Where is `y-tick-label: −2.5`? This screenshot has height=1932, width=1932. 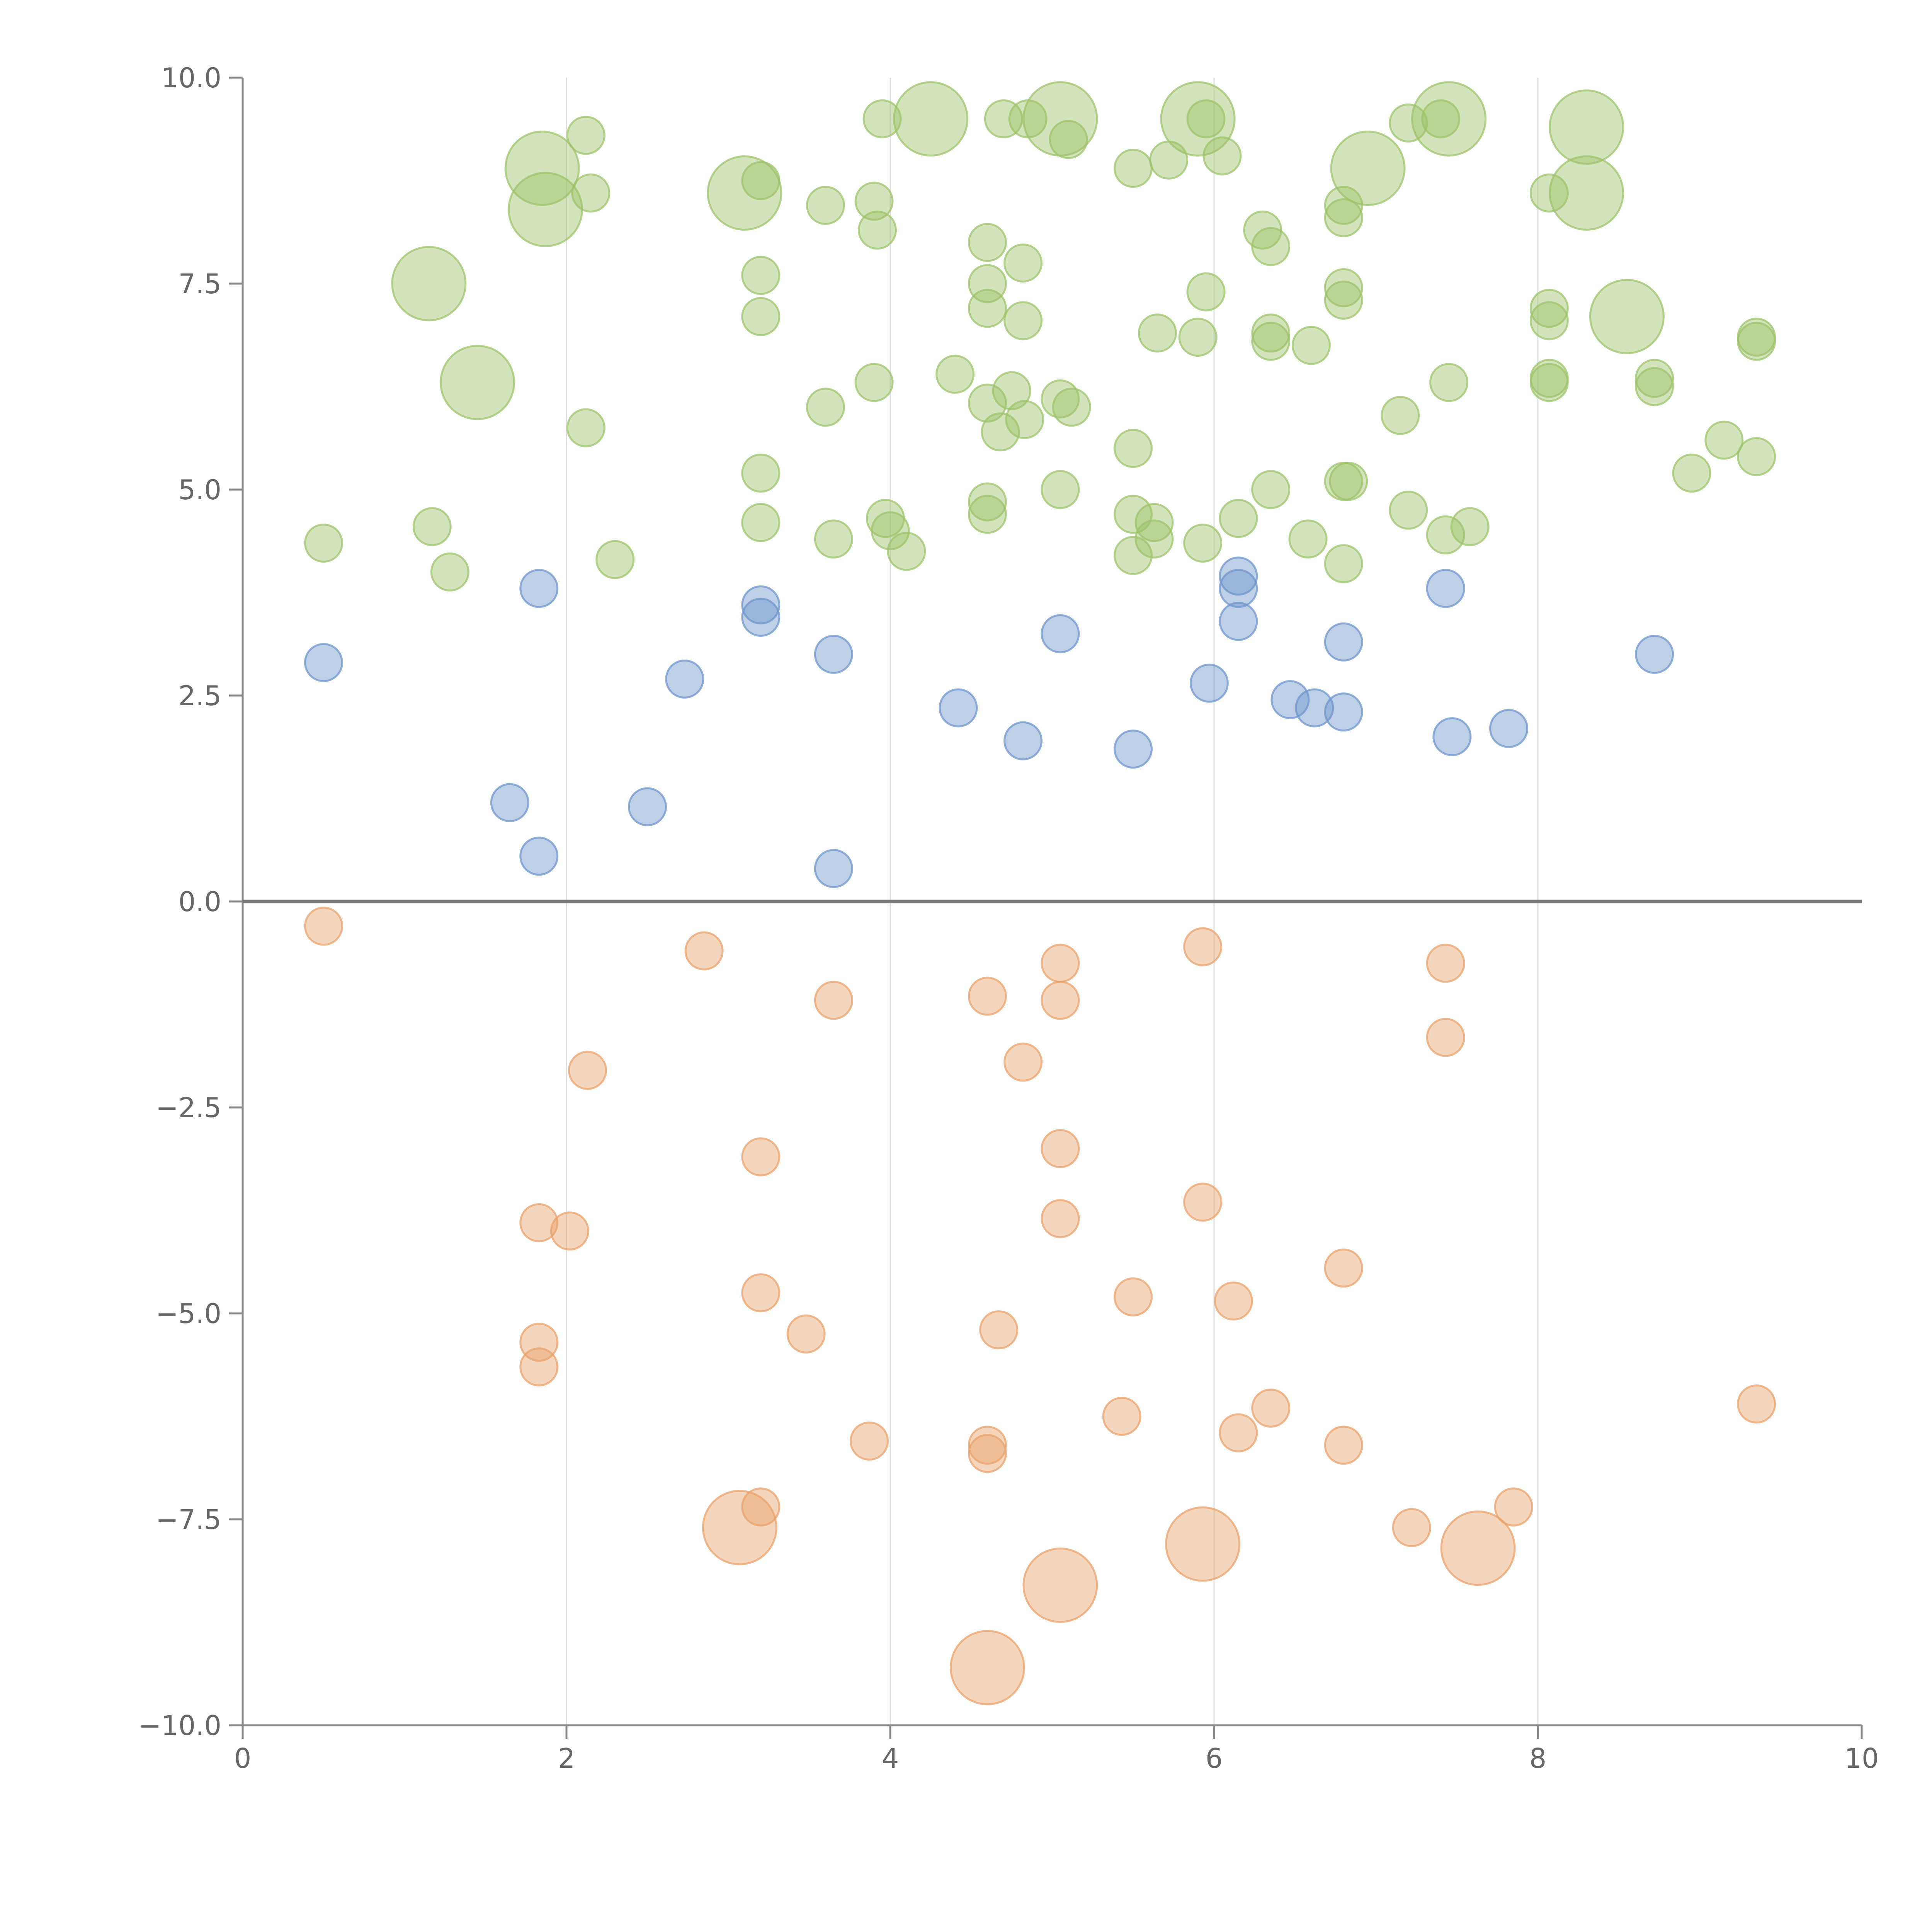
y-tick-label: −2.5 is located at coordinates (189, 1108).